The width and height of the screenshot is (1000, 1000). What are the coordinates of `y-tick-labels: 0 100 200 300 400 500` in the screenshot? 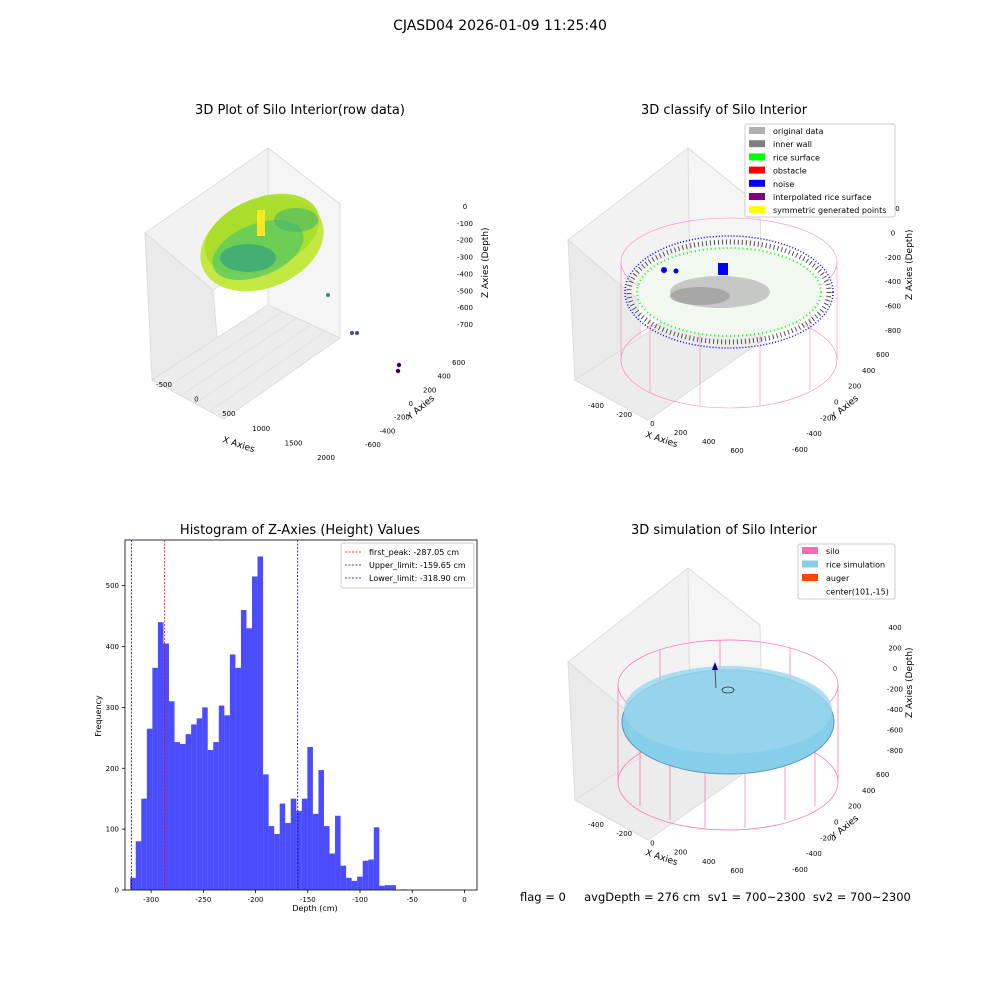 It's located at (115, 738).